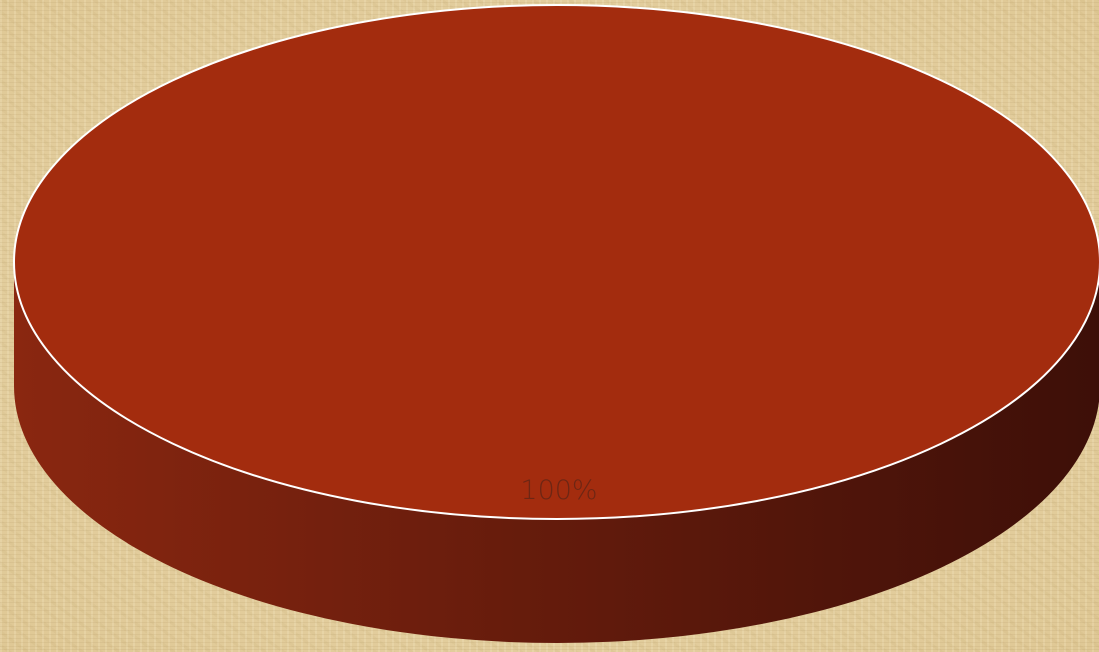  Describe the element at coordinates (558, 490) in the screenshot. I see `slice-data-label: 100%` at that location.